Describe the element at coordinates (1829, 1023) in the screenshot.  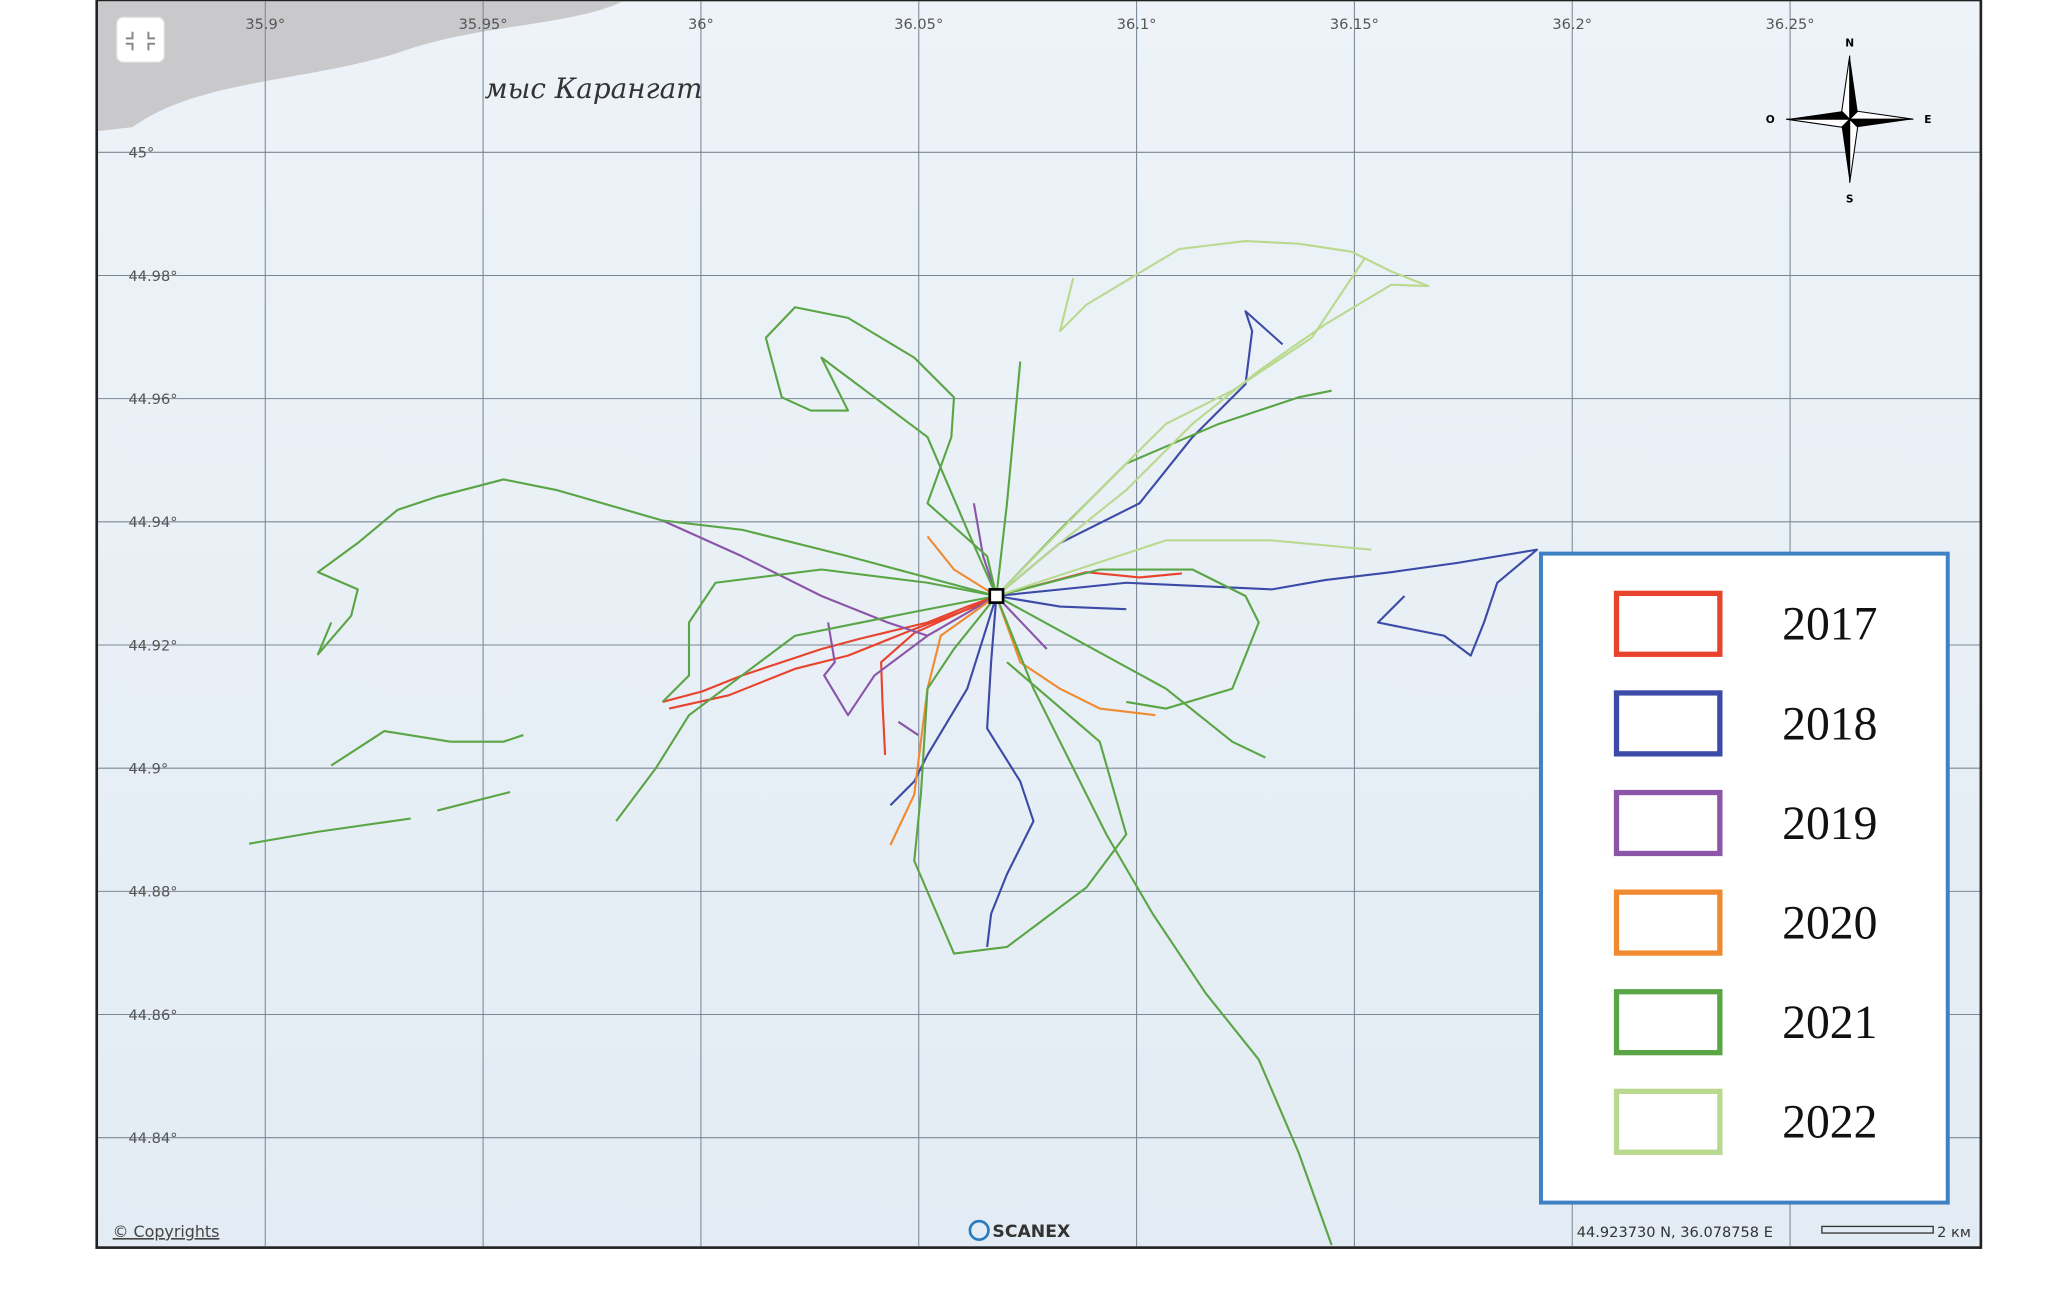
I see `legend-label: 2021` at that location.